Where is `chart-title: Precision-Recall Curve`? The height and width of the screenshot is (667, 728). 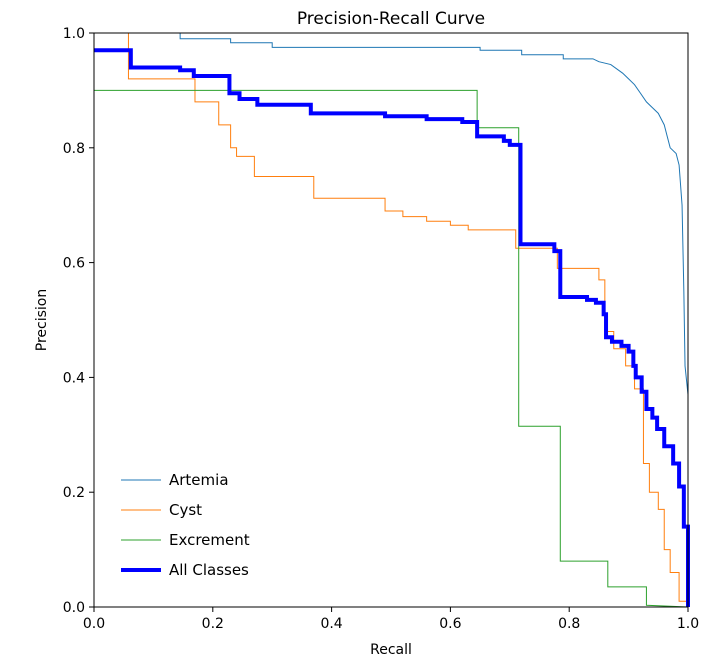
chart-title: Precision-Recall Curve is located at coordinates (391, 19).